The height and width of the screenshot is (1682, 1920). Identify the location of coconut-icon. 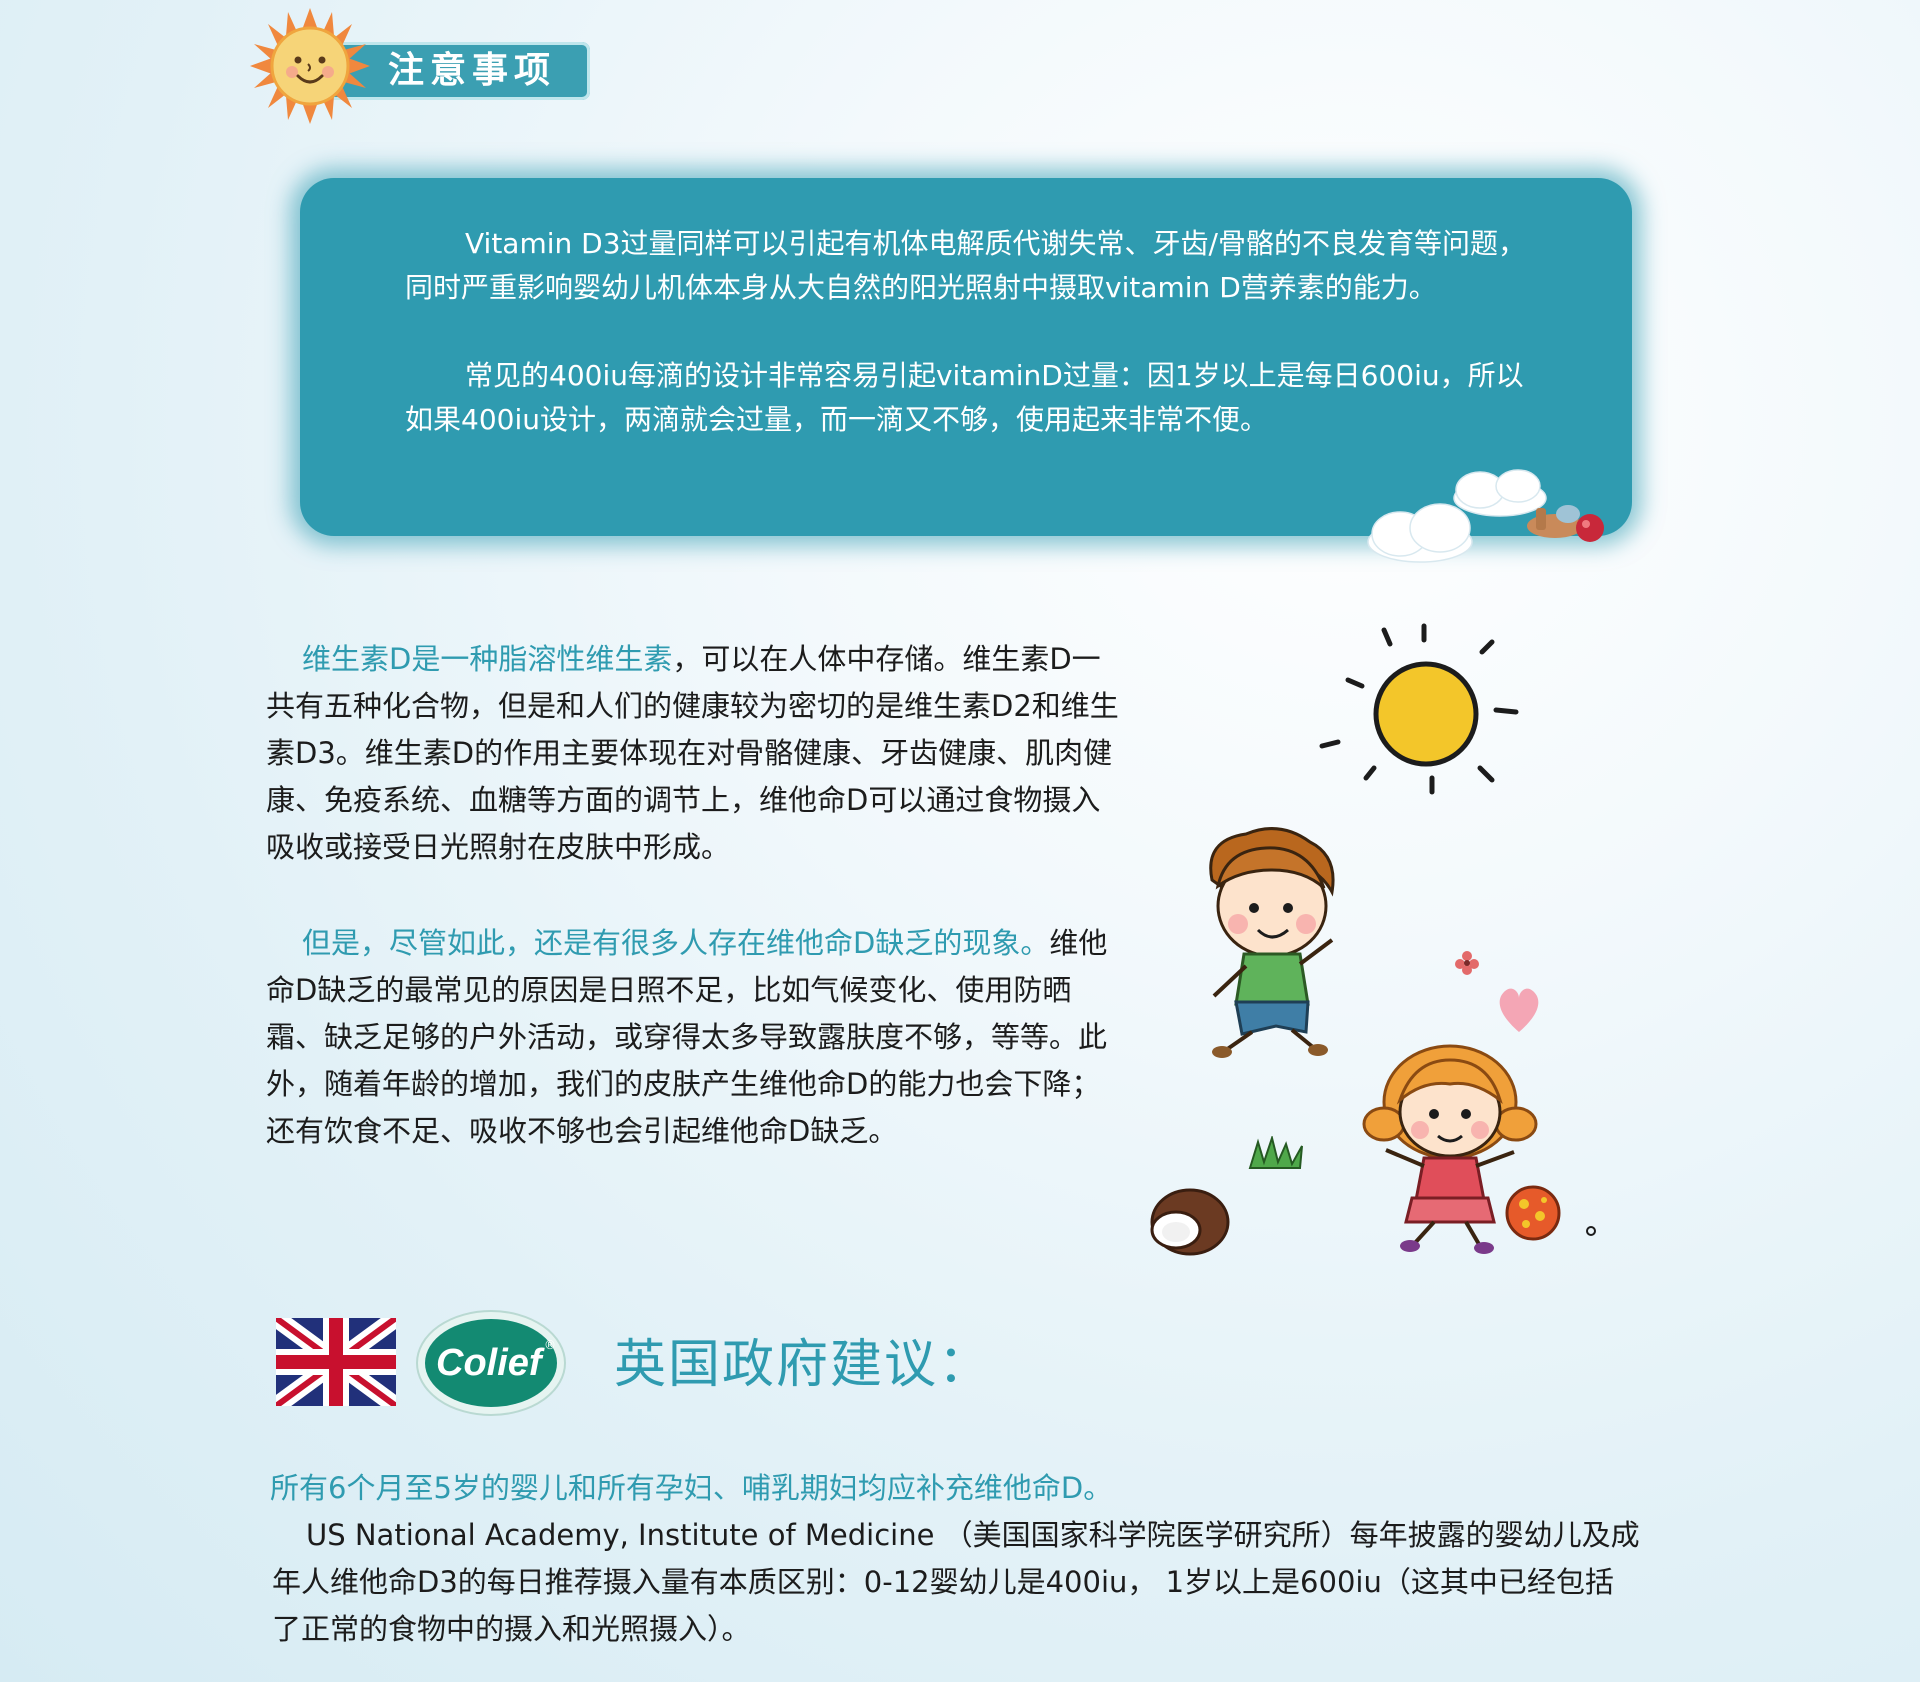
(1190, 1222).